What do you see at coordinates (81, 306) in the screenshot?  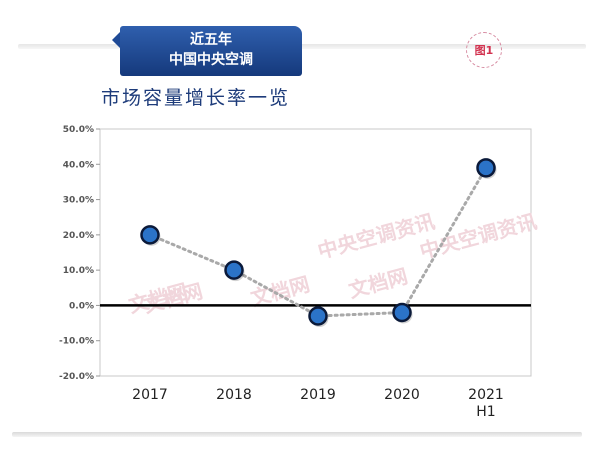 I see `y-tick-label: 0.0%` at bounding box center [81, 306].